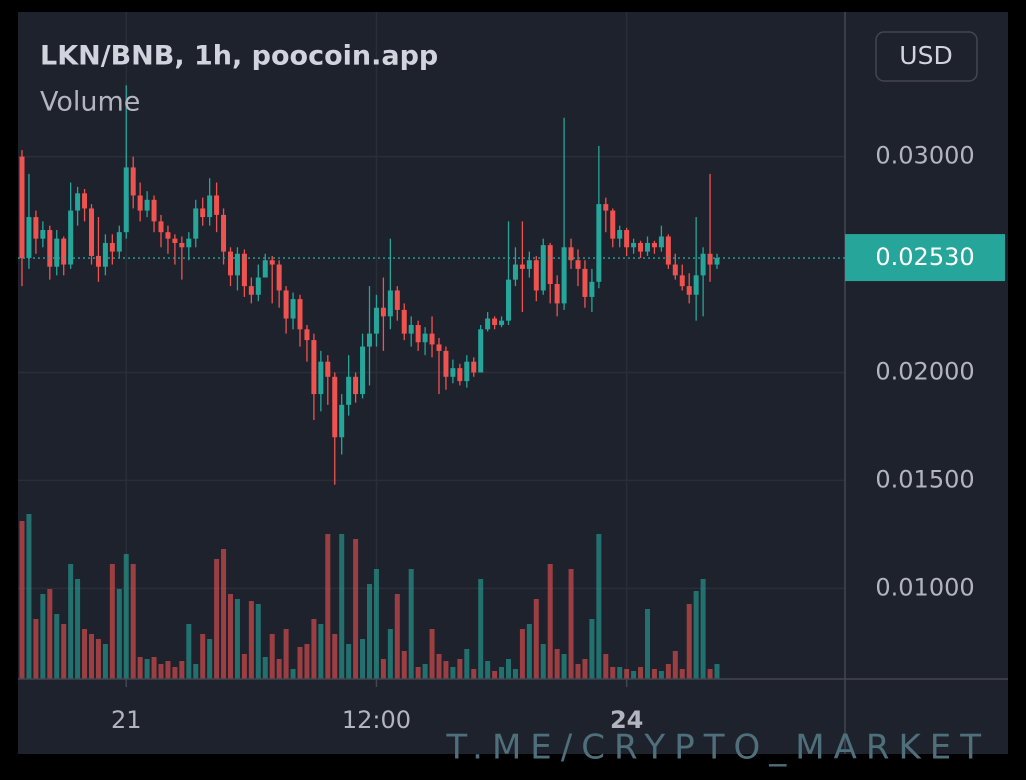  What do you see at coordinates (924, 587) in the screenshot?
I see `y-tick-label: 0.01000` at bounding box center [924, 587].